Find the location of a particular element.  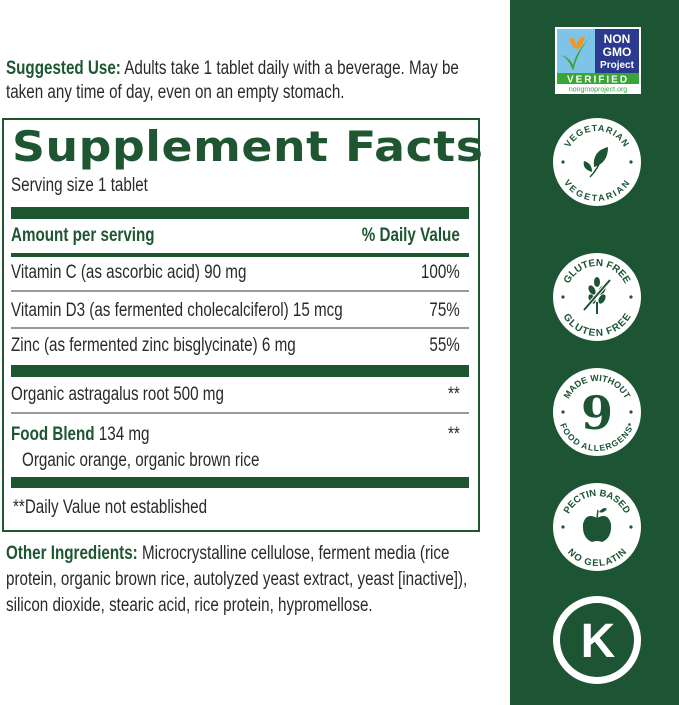

leaf-icon is located at coordinates (595, 162).